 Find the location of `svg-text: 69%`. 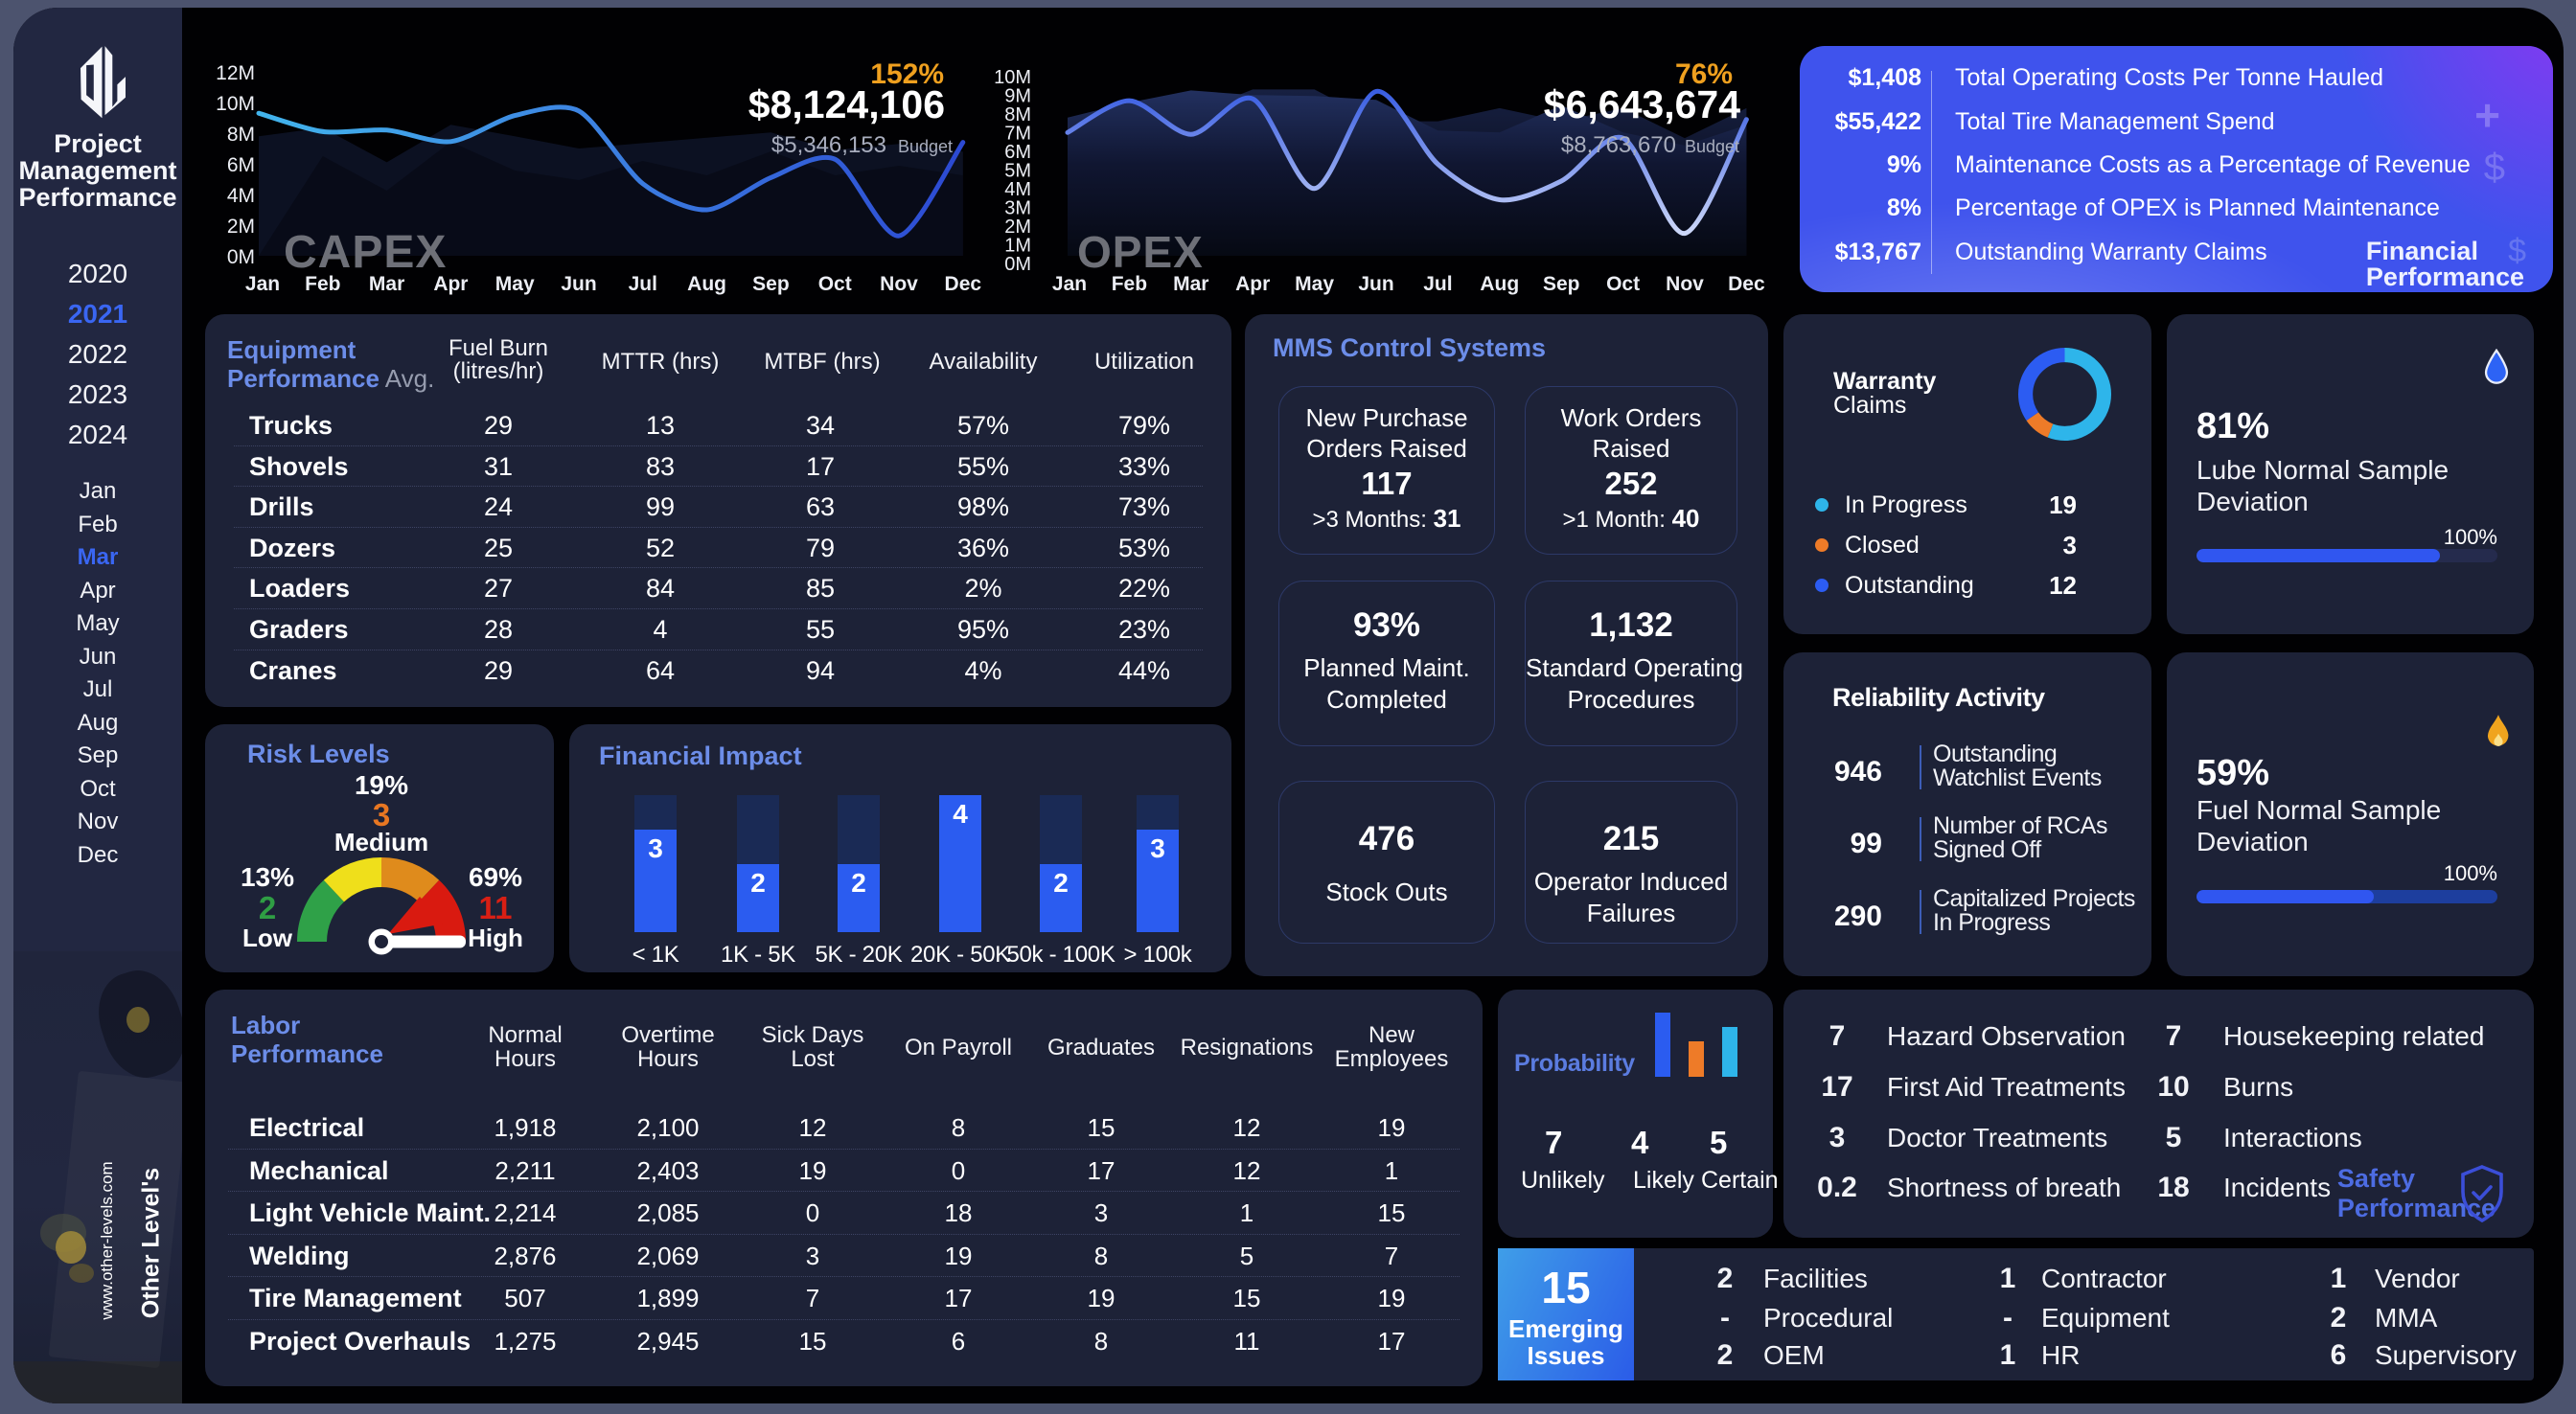

svg-text: 69% is located at coordinates (495, 877).